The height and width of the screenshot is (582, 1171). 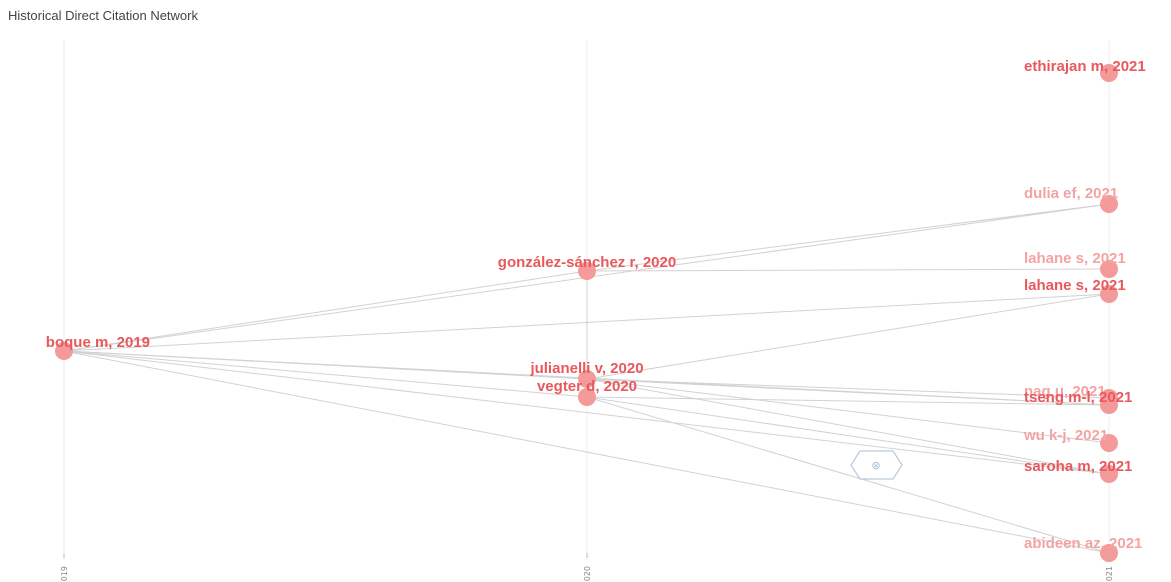 What do you see at coordinates (1109, 73) in the screenshot?
I see `node-n5` at bounding box center [1109, 73].